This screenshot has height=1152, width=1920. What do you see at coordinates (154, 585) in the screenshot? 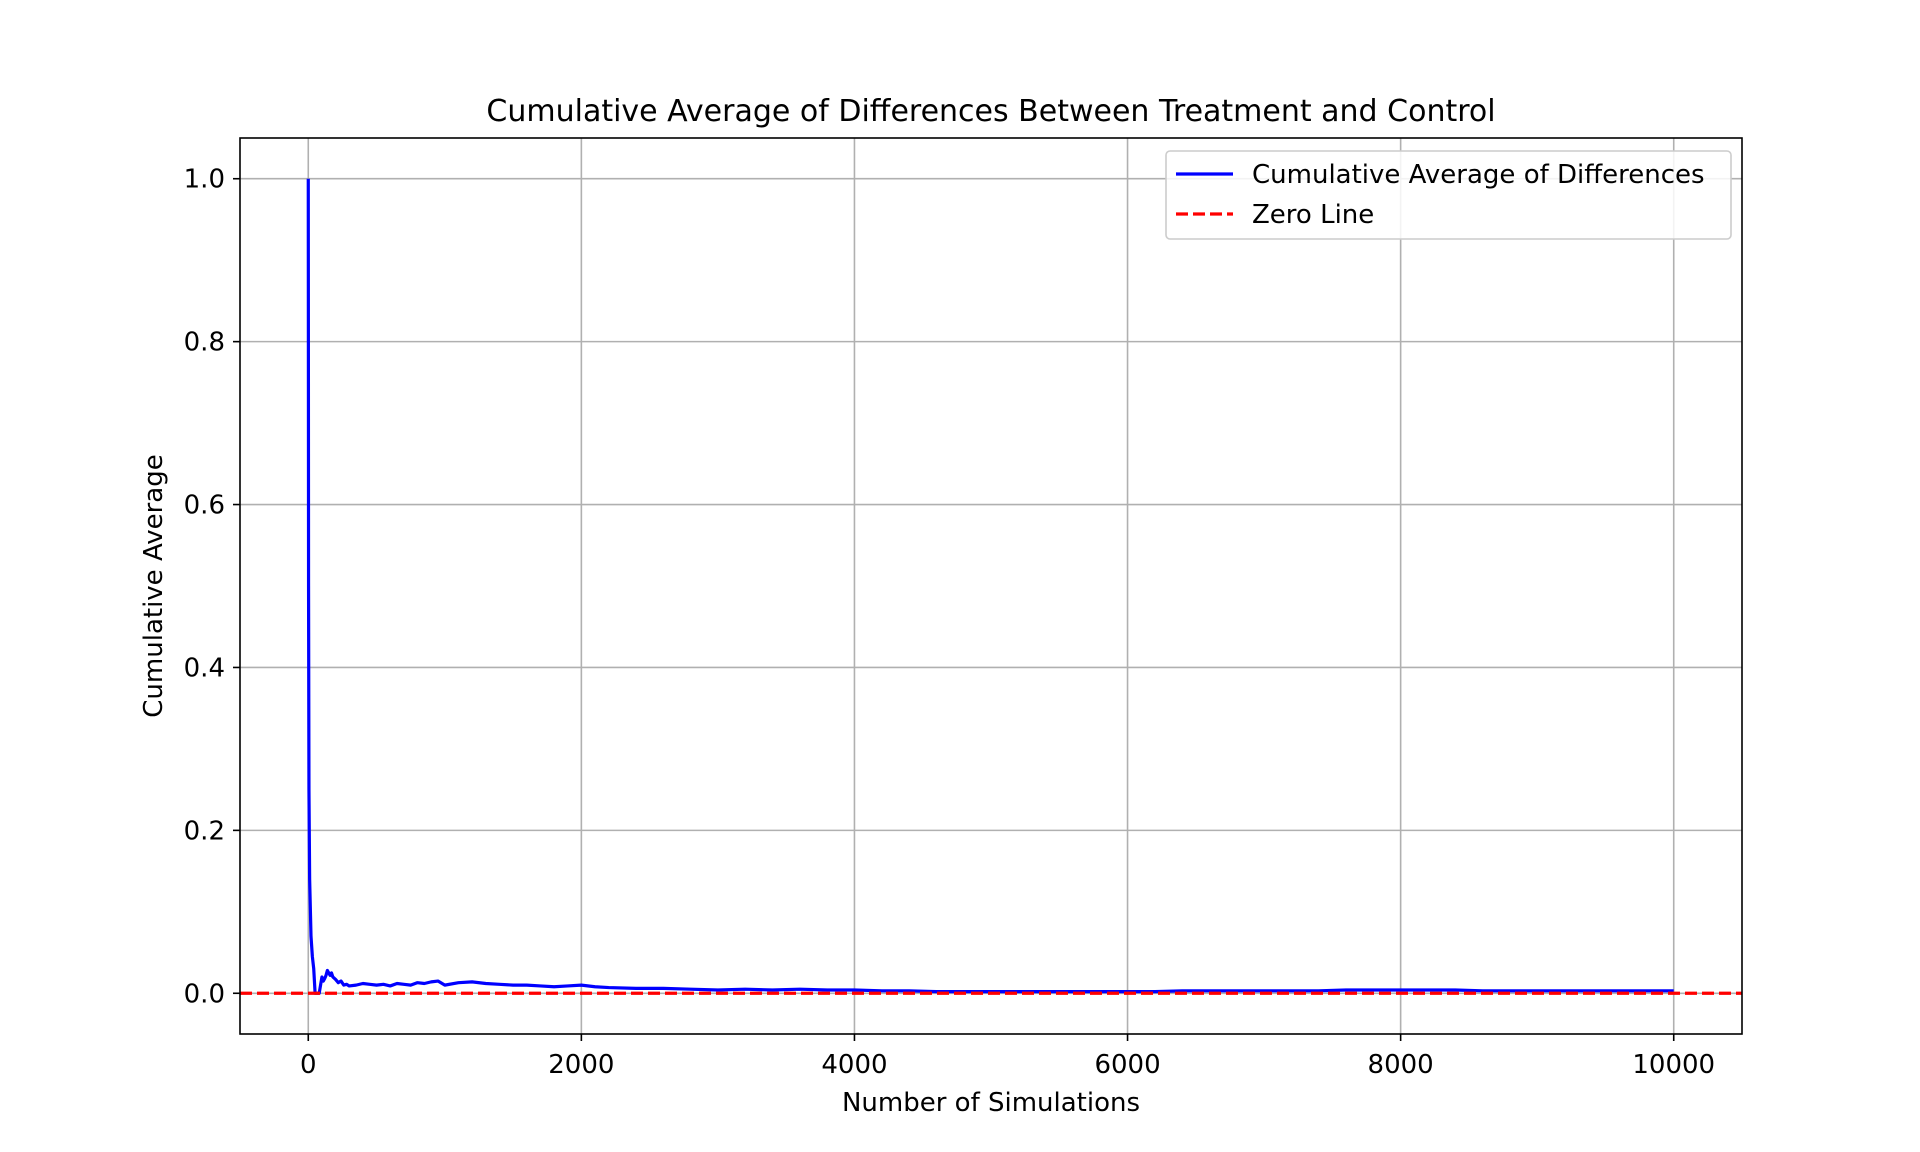
I see `y-axis-label: Cumulative Average` at bounding box center [154, 585].